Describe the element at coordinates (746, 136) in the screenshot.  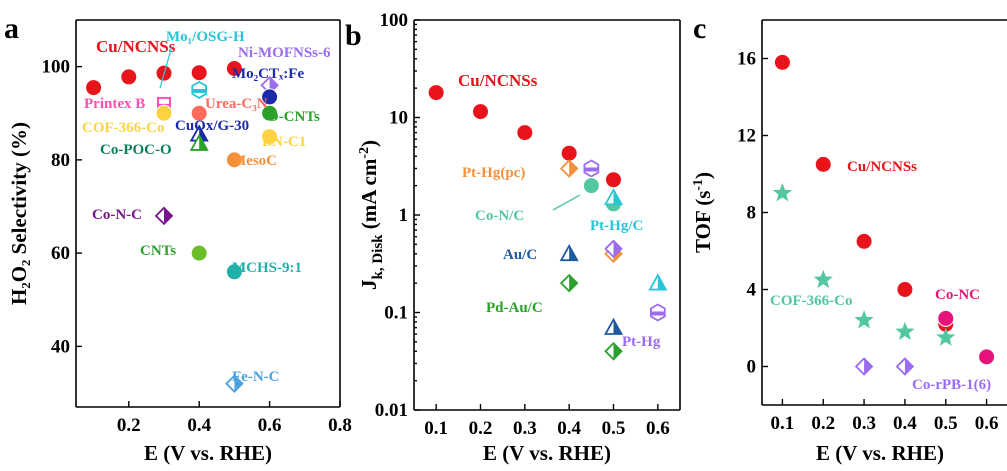
I see `y-tick-label: 12` at that location.